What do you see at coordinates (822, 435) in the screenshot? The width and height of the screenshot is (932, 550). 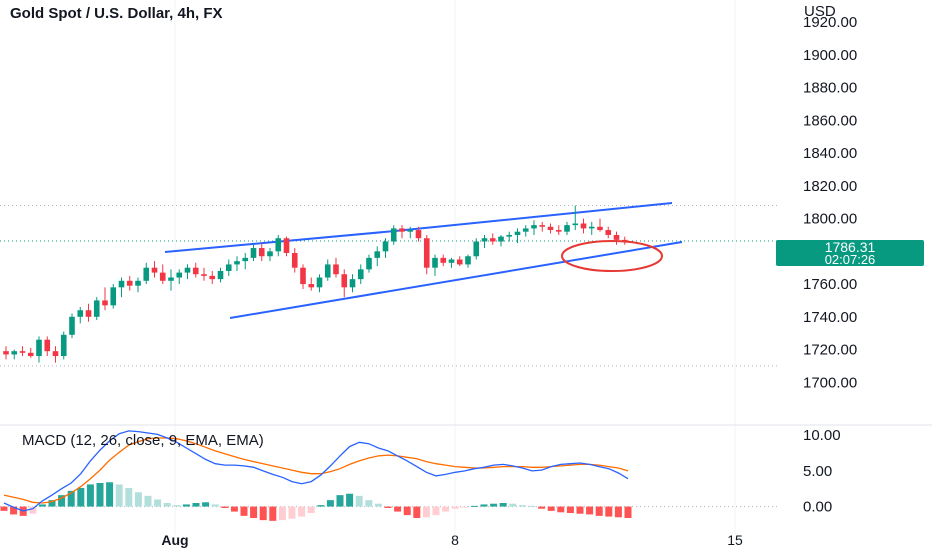 I see `macd-tick-label: 10.00` at bounding box center [822, 435].